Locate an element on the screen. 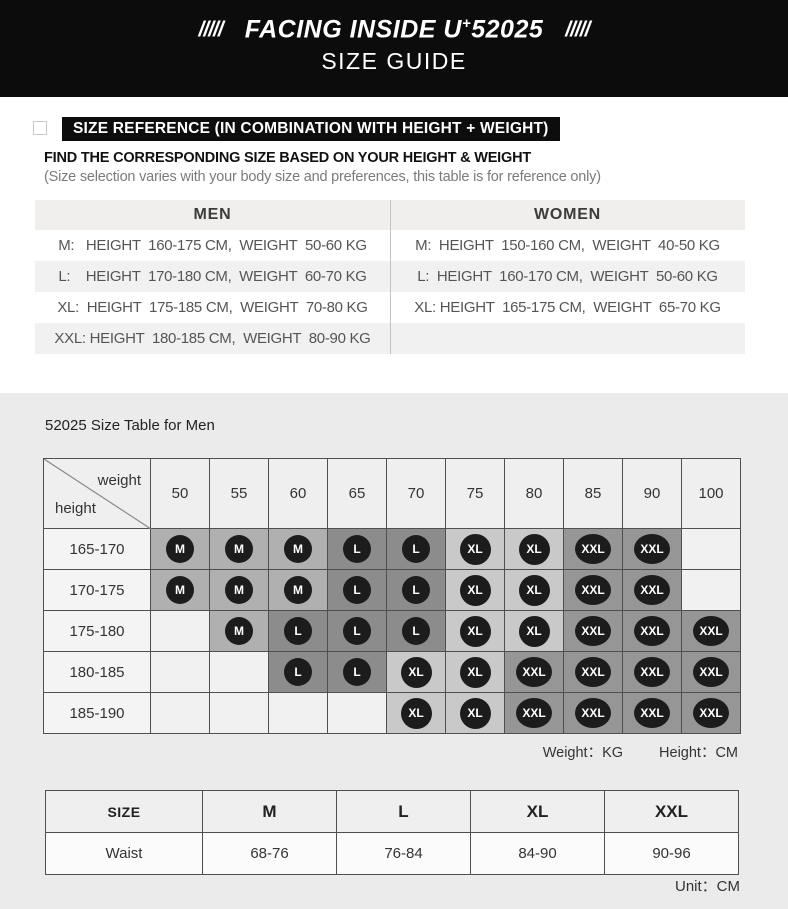 This screenshot has height=909, width=788. waist-value-cell: 84-90 is located at coordinates (538, 854).